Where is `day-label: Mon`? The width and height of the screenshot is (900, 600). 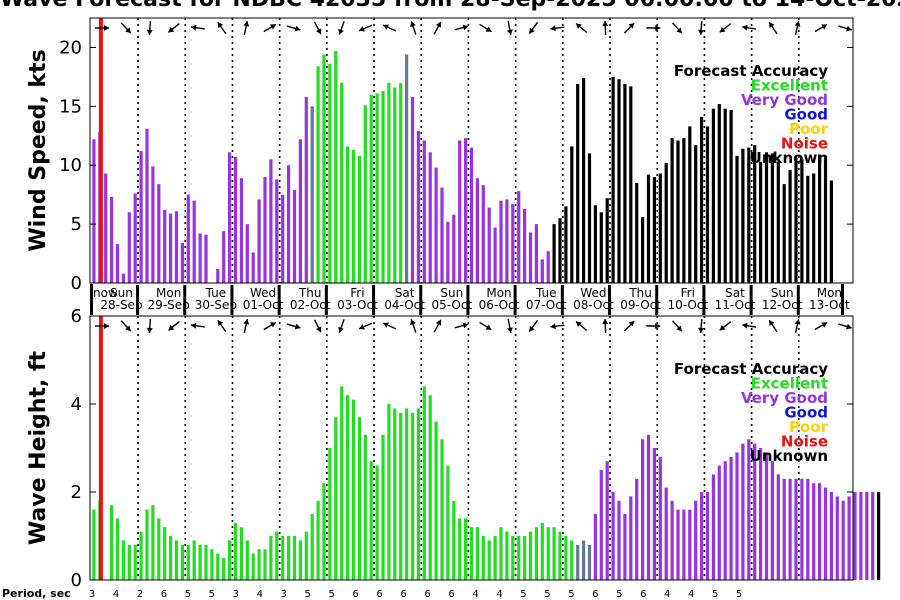
day-label: Mon is located at coordinates (829, 293).